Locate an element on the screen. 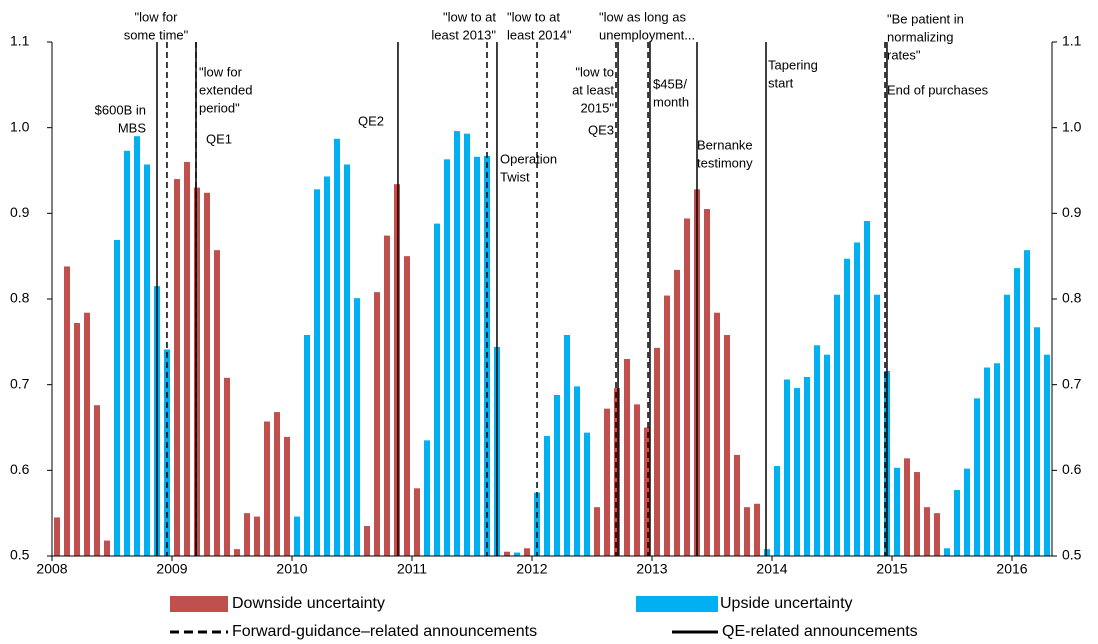 Image resolution: width=1098 pixels, height=644 pixels. legend-label: Forward-guidance–related announcements is located at coordinates (384, 631).